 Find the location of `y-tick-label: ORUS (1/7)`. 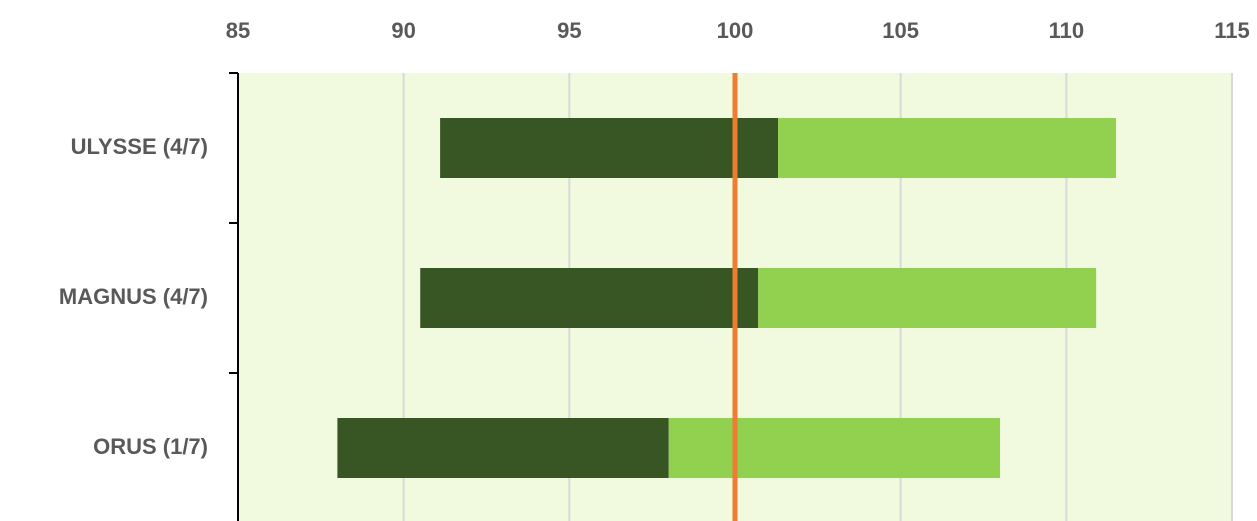

y-tick-label: ORUS (1/7) is located at coordinates (150, 446).